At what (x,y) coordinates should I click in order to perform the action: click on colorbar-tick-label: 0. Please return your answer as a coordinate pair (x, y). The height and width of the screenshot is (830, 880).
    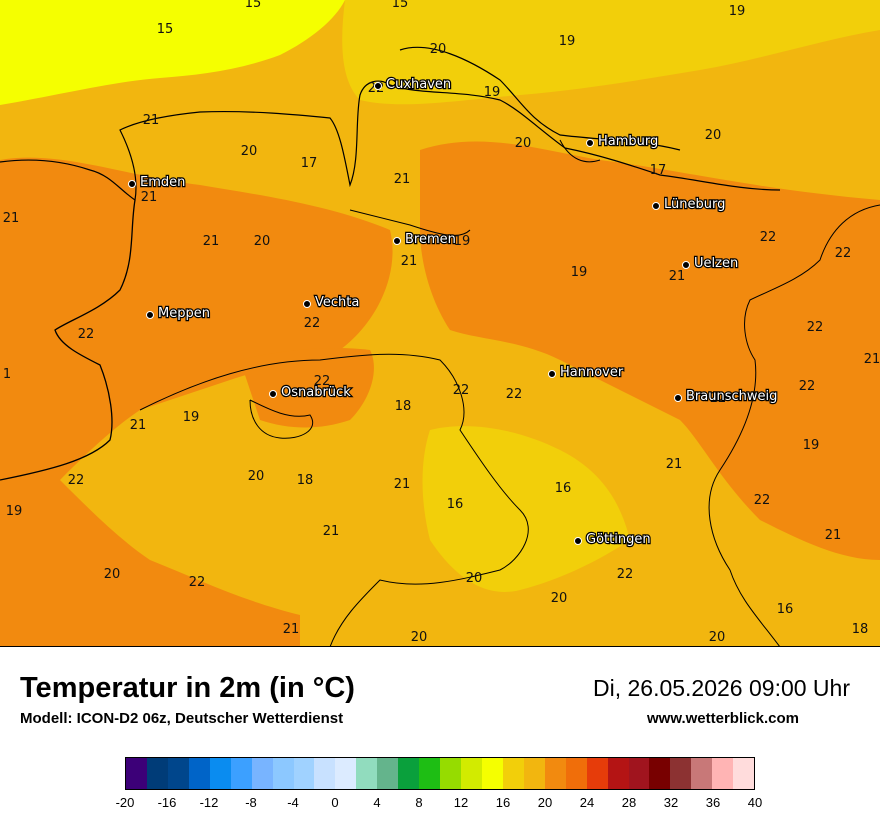
    Looking at the image, I should click on (335, 802).